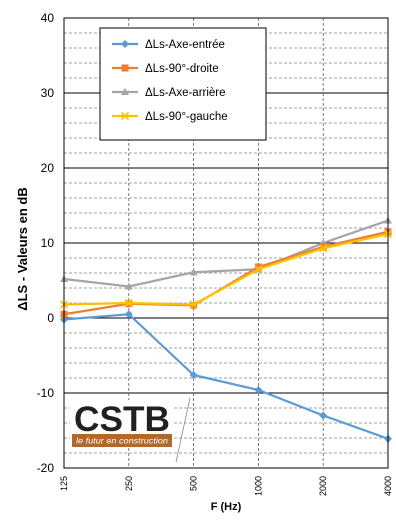  What do you see at coordinates (183, 430) in the screenshot?
I see `logo-slash` at bounding box center [183, 430].